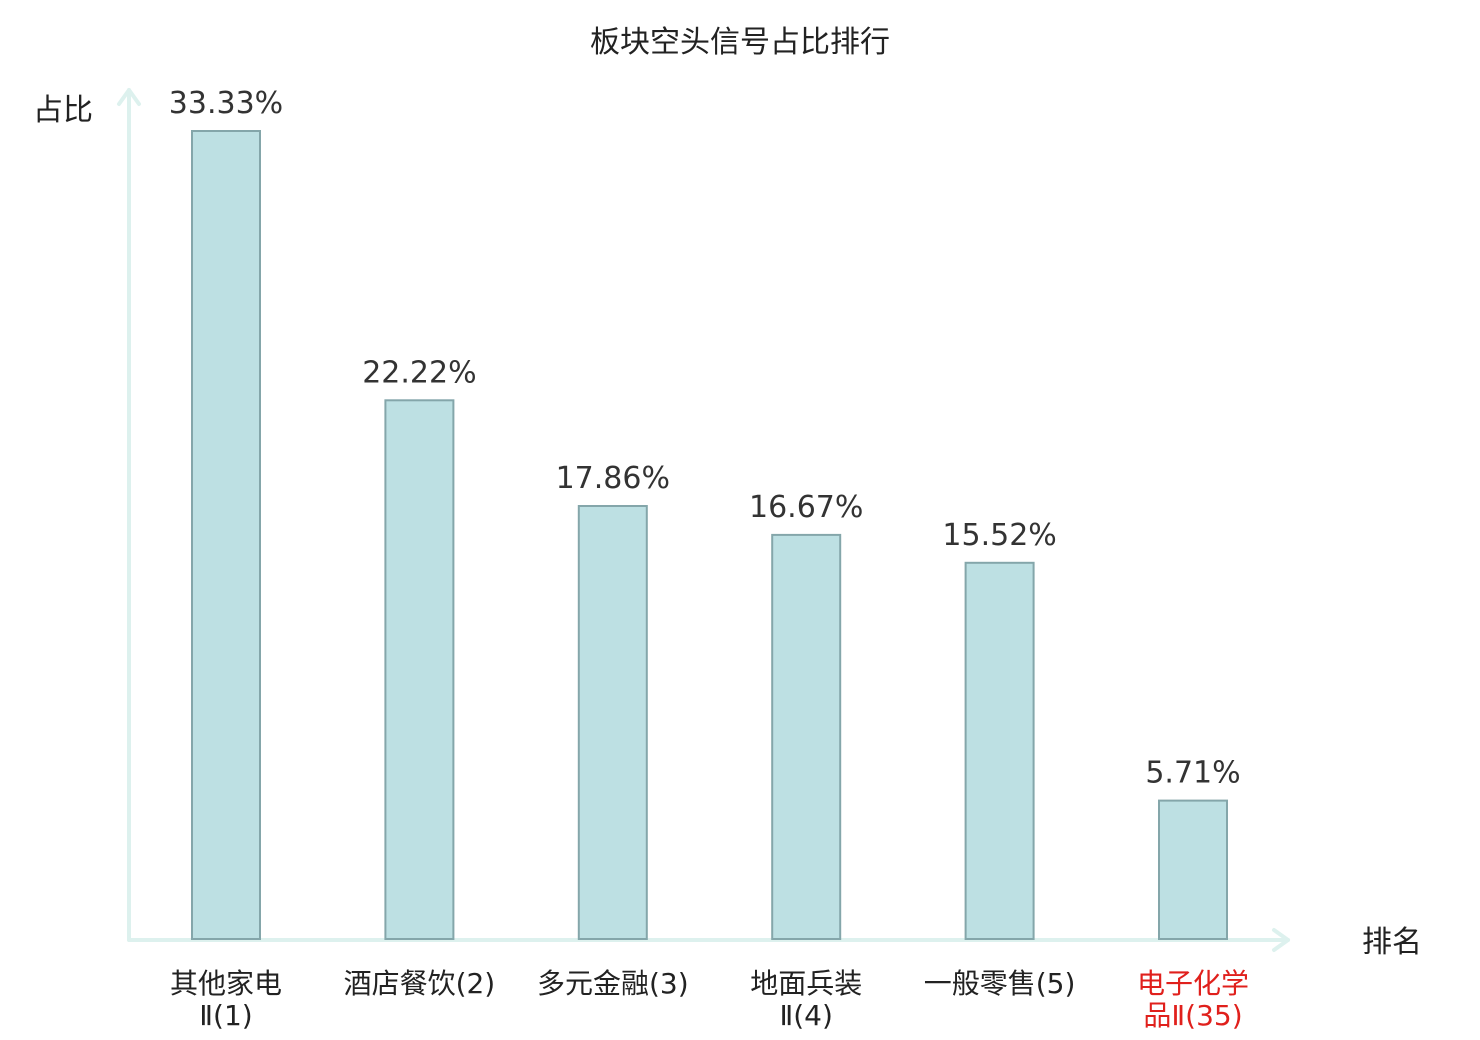 This screenshot has width=1480, height=1040. What do you see at coordinates (129, 97) in the screenshot?
I see `y-axis-arrow-icon` at bounding box center [129, 97].